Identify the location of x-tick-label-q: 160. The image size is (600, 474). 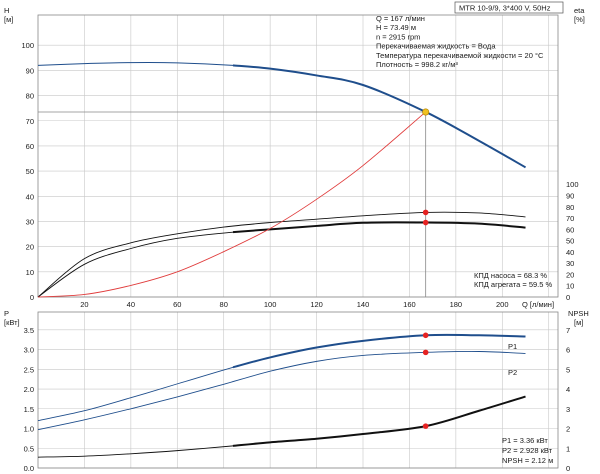
(409, 304).